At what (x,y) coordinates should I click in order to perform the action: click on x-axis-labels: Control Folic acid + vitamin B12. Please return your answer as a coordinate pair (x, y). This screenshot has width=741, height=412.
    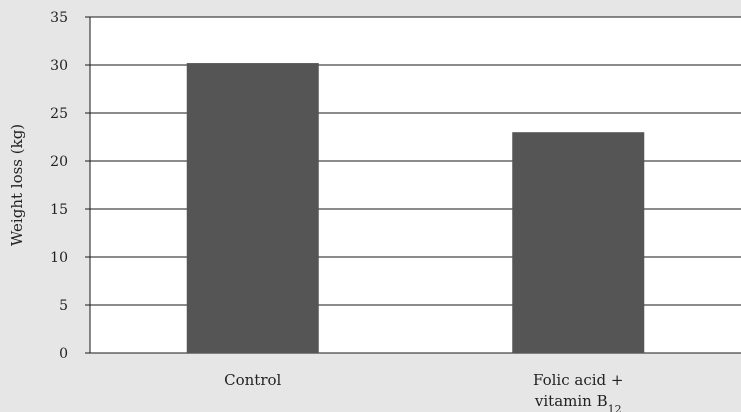
    Looking at the image, I should click on (423, 391).